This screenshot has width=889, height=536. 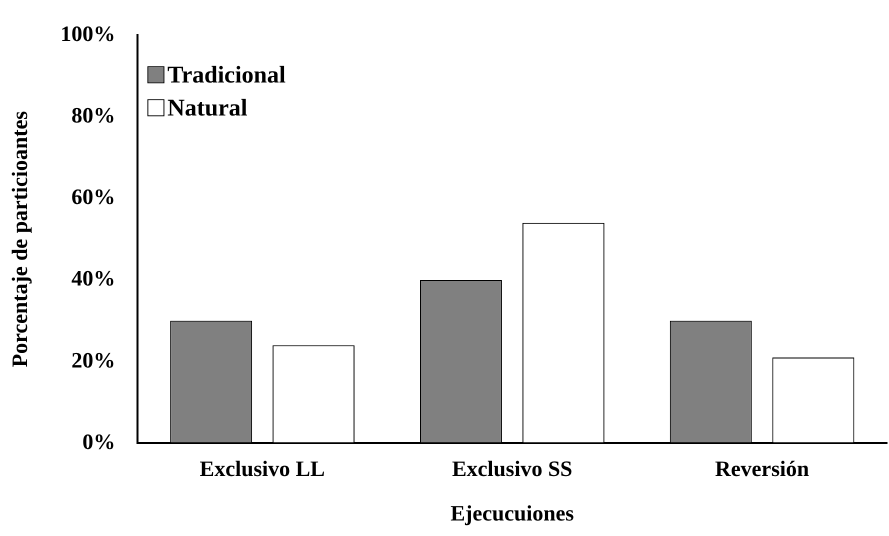 I want to click on y-tick-label: 100%, so click(x=88, y=33).